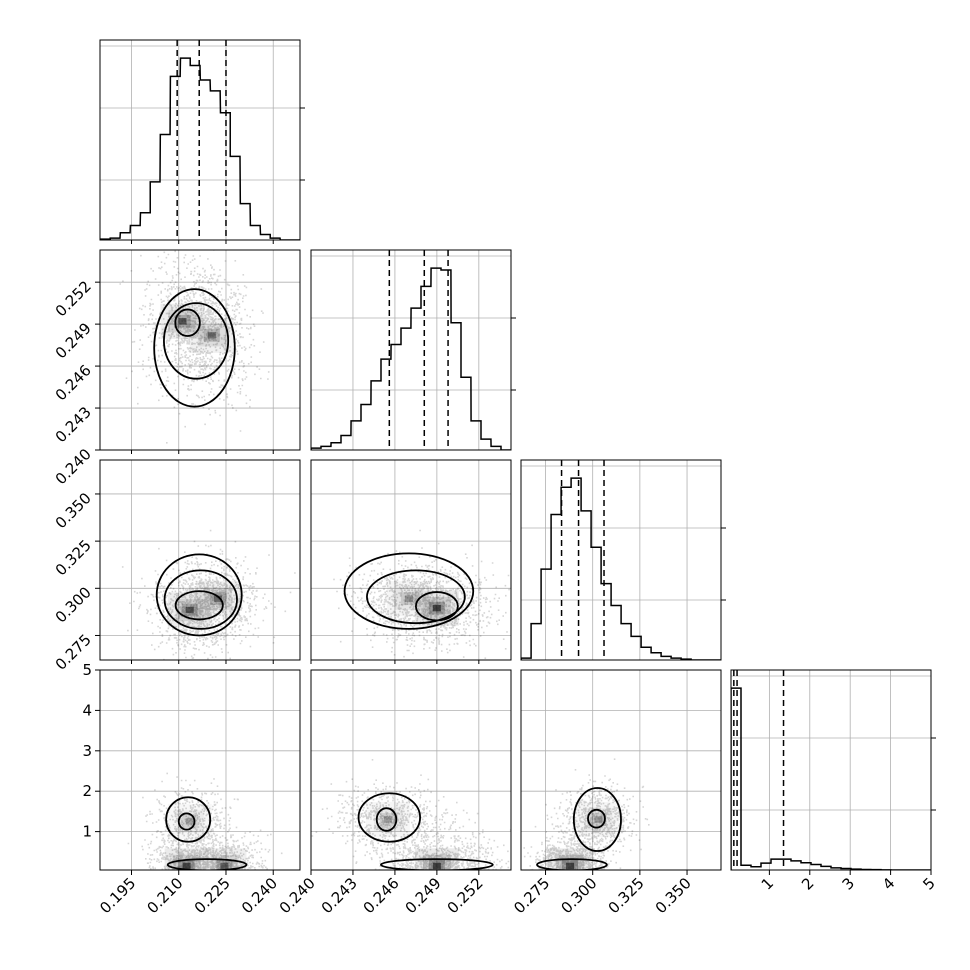 The width and height of the screenshot is (970, 970). I want to click on y-tick-label: 0.350, so click(73, 510).